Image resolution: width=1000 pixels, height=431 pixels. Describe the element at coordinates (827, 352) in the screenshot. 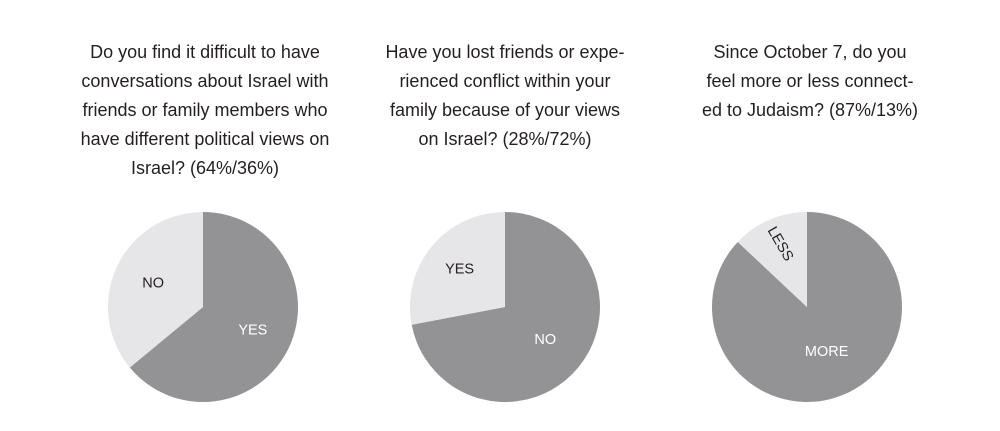

I see `slice-label-more: MORE` at that location.